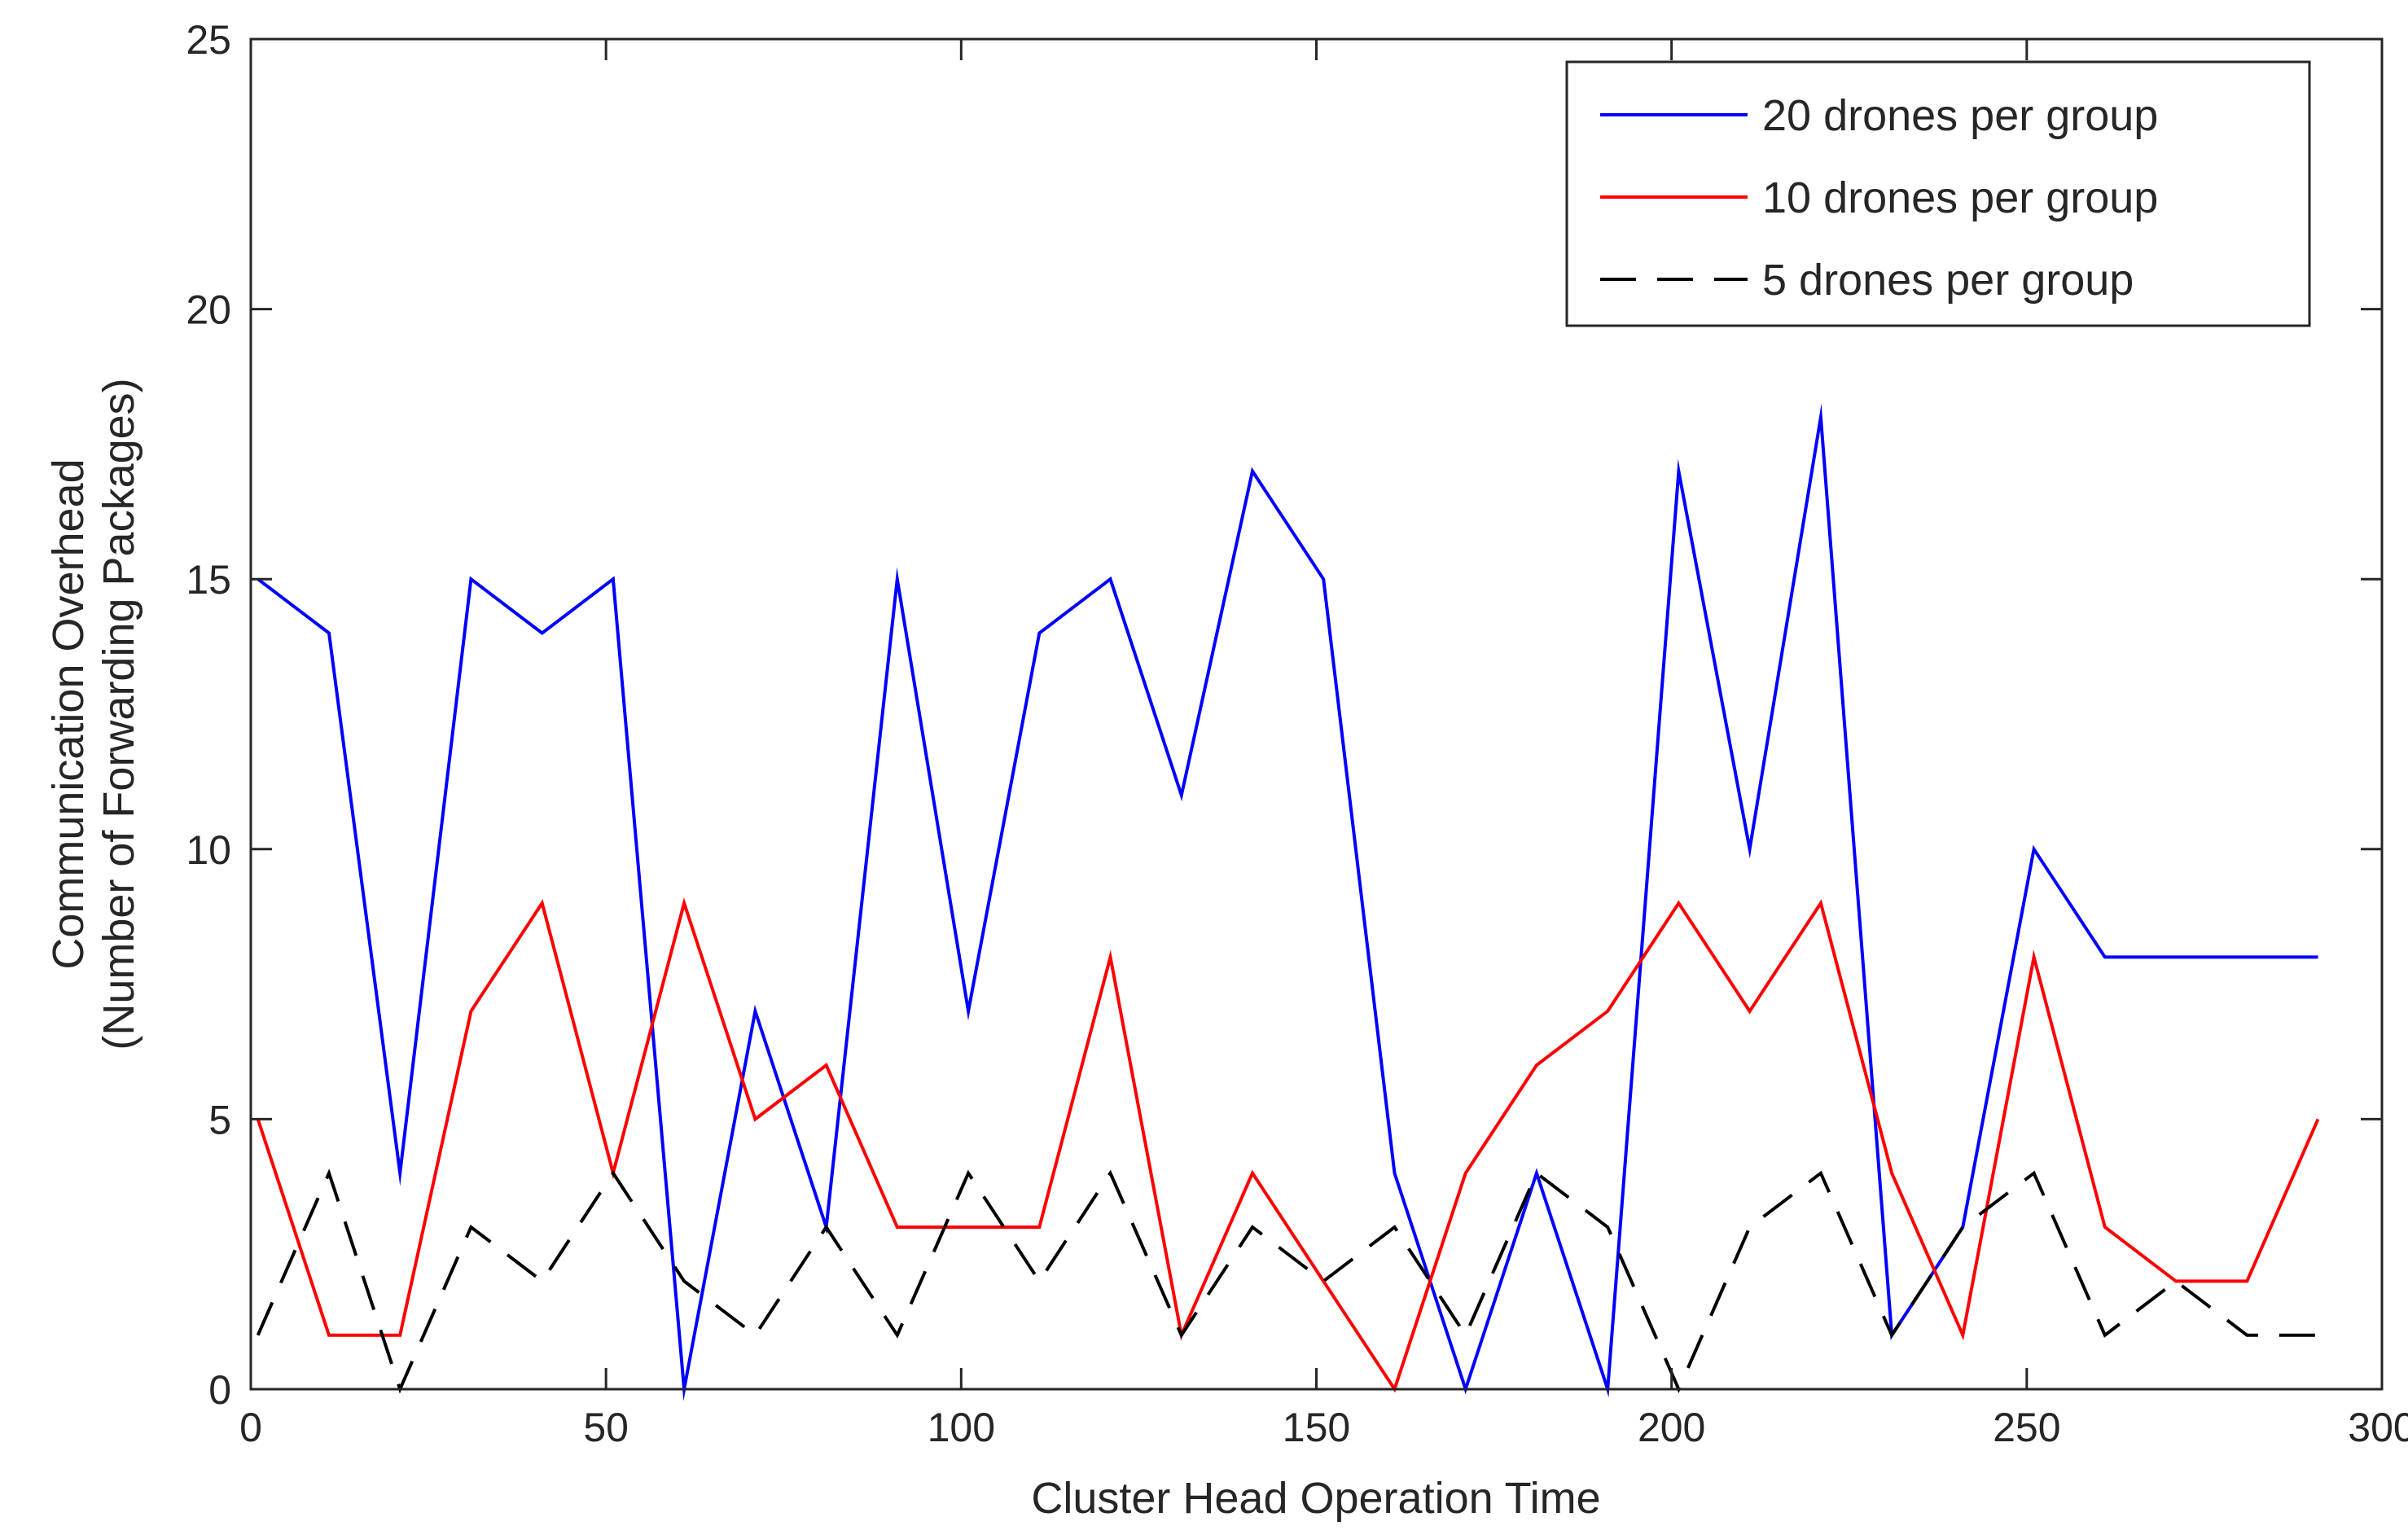 The width and height of the screenshot is (2408, 1539). I want to click on y-tick-label: 25, so click(208, 40).